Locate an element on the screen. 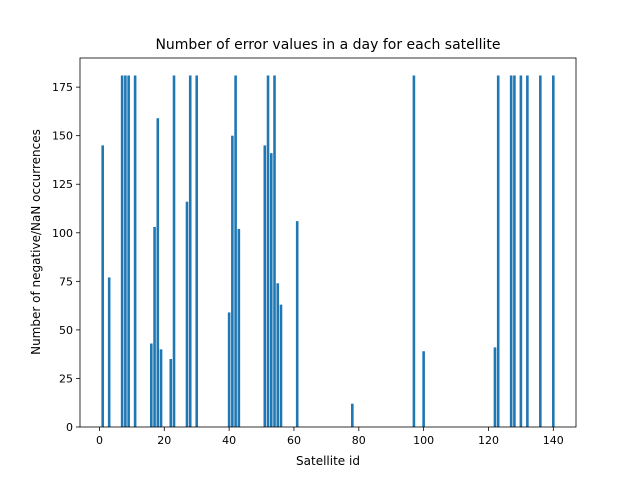  x-tick-label: 40 is located at coordinates (229, 440).